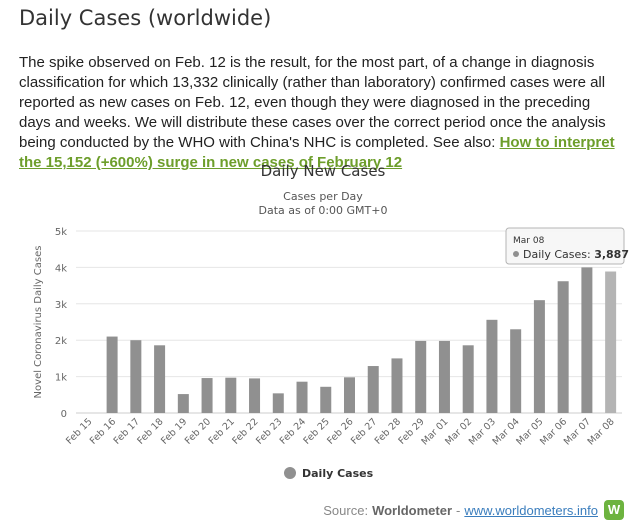  What do you see at coordinates (611, 254) in the screenshot?
I see `tooltip-value: 3,887` at bounding box center [611, 254].